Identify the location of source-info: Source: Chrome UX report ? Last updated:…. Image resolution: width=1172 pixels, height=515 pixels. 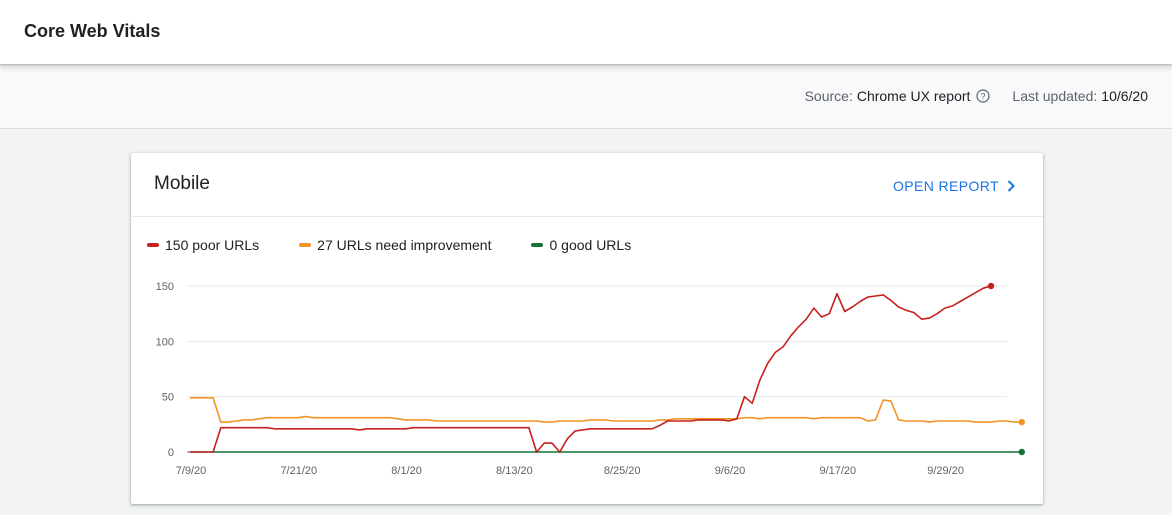
(976, 96).